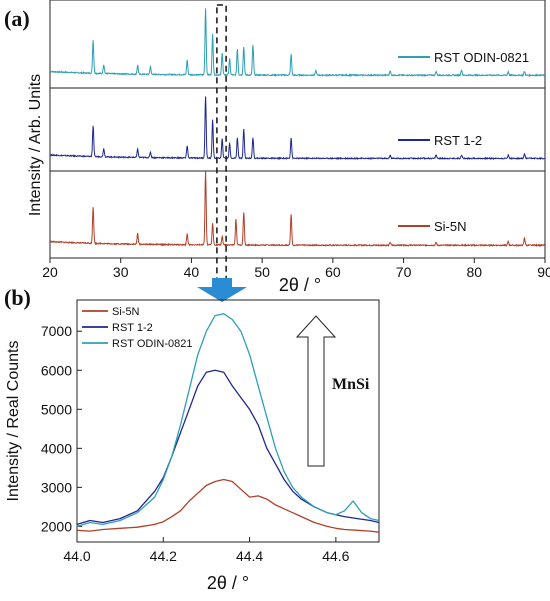 This screenshot has width=550, height=601. I want to click on legend-odin-label: RST ODIN-0821, so click(481, 57).